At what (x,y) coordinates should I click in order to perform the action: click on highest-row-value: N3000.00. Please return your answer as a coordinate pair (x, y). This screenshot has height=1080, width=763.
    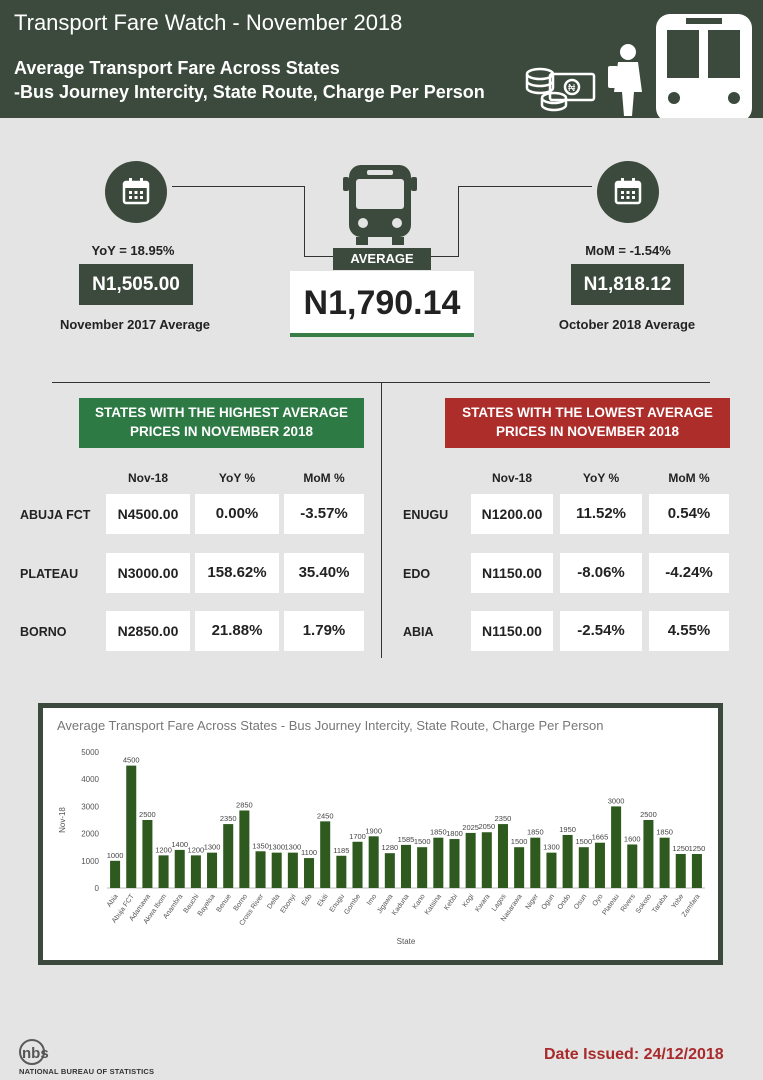
    Looking at the image, I should click on (148, 573).